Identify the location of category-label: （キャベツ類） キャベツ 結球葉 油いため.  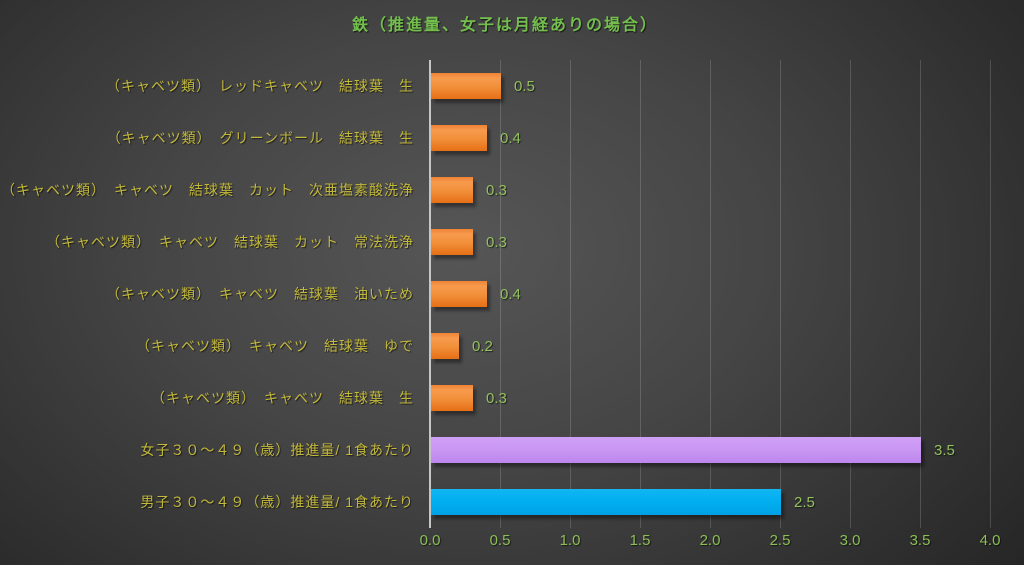
(260, 294).